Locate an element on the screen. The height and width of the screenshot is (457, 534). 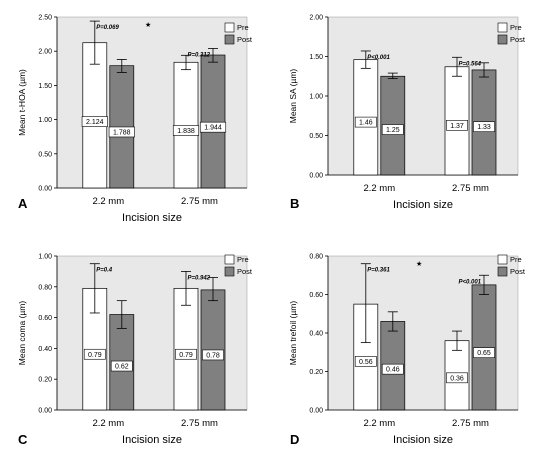
data-label: 1.37 is located at coordinates (457, 126).